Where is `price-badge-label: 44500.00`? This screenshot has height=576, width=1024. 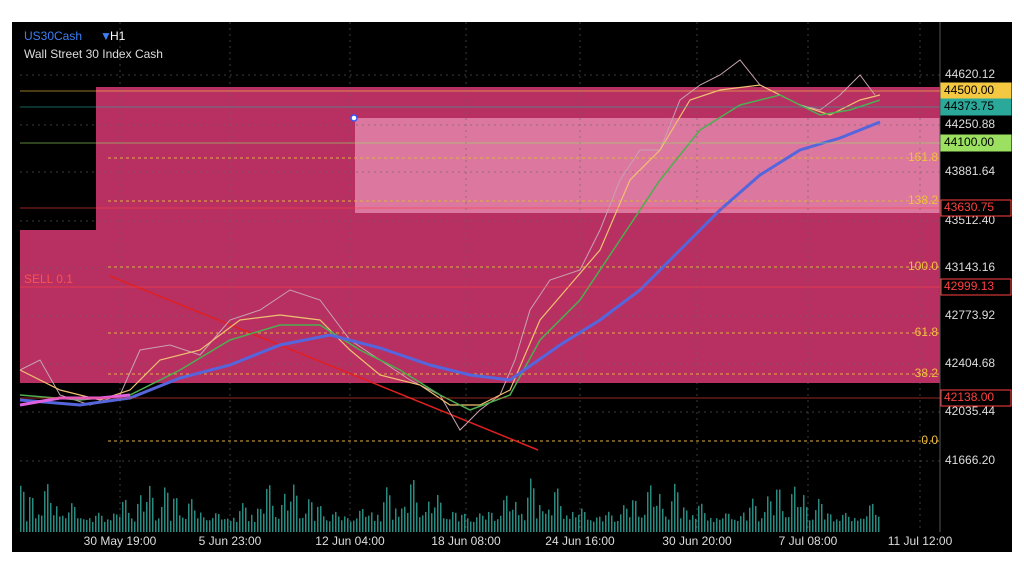 price-badge-label: 44500.00 is located at coordinates (969, 90).